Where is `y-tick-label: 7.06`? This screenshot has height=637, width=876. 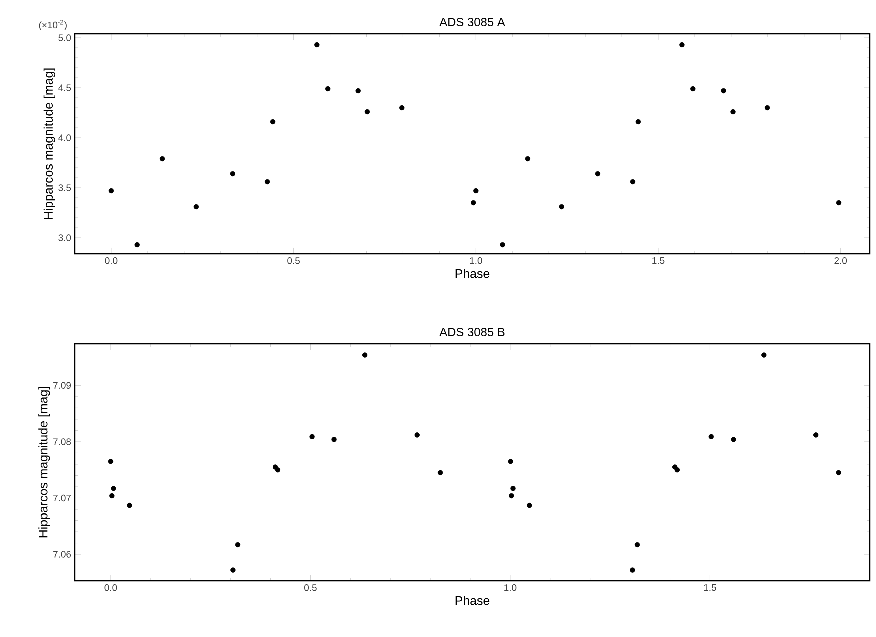
y-tick-label: 7.06 is located at coordinates (63, 554).